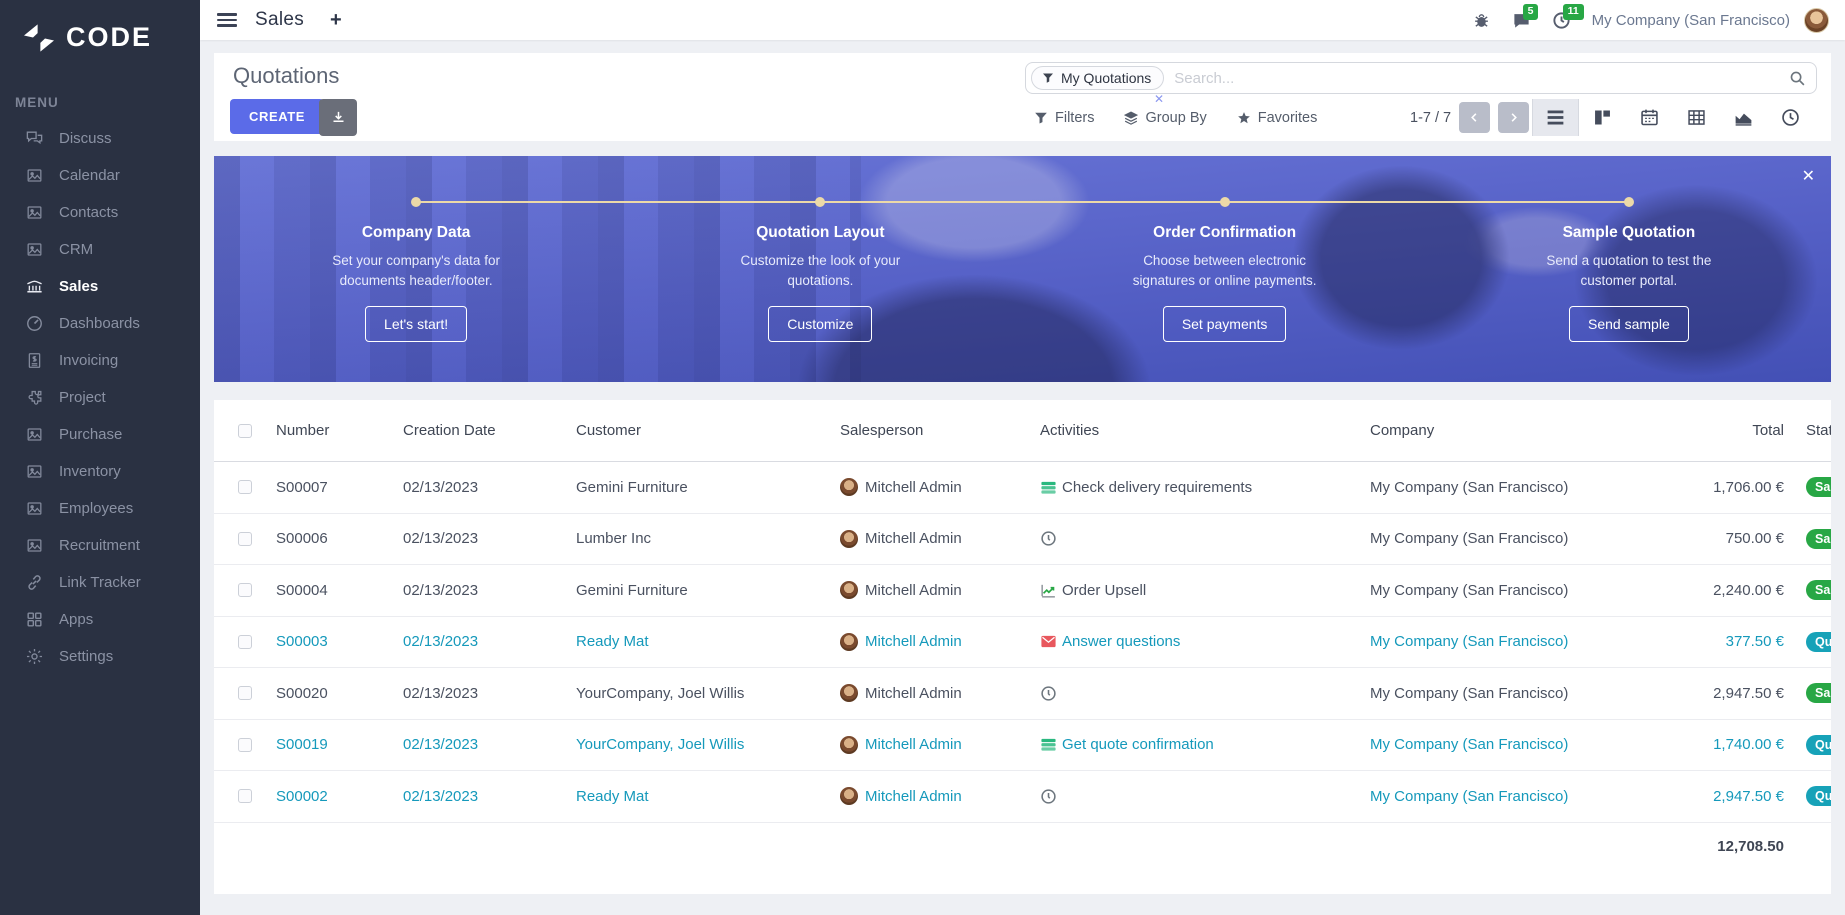  I want to click on sidebar-item-inventory: Inventory, so click(100, 471).